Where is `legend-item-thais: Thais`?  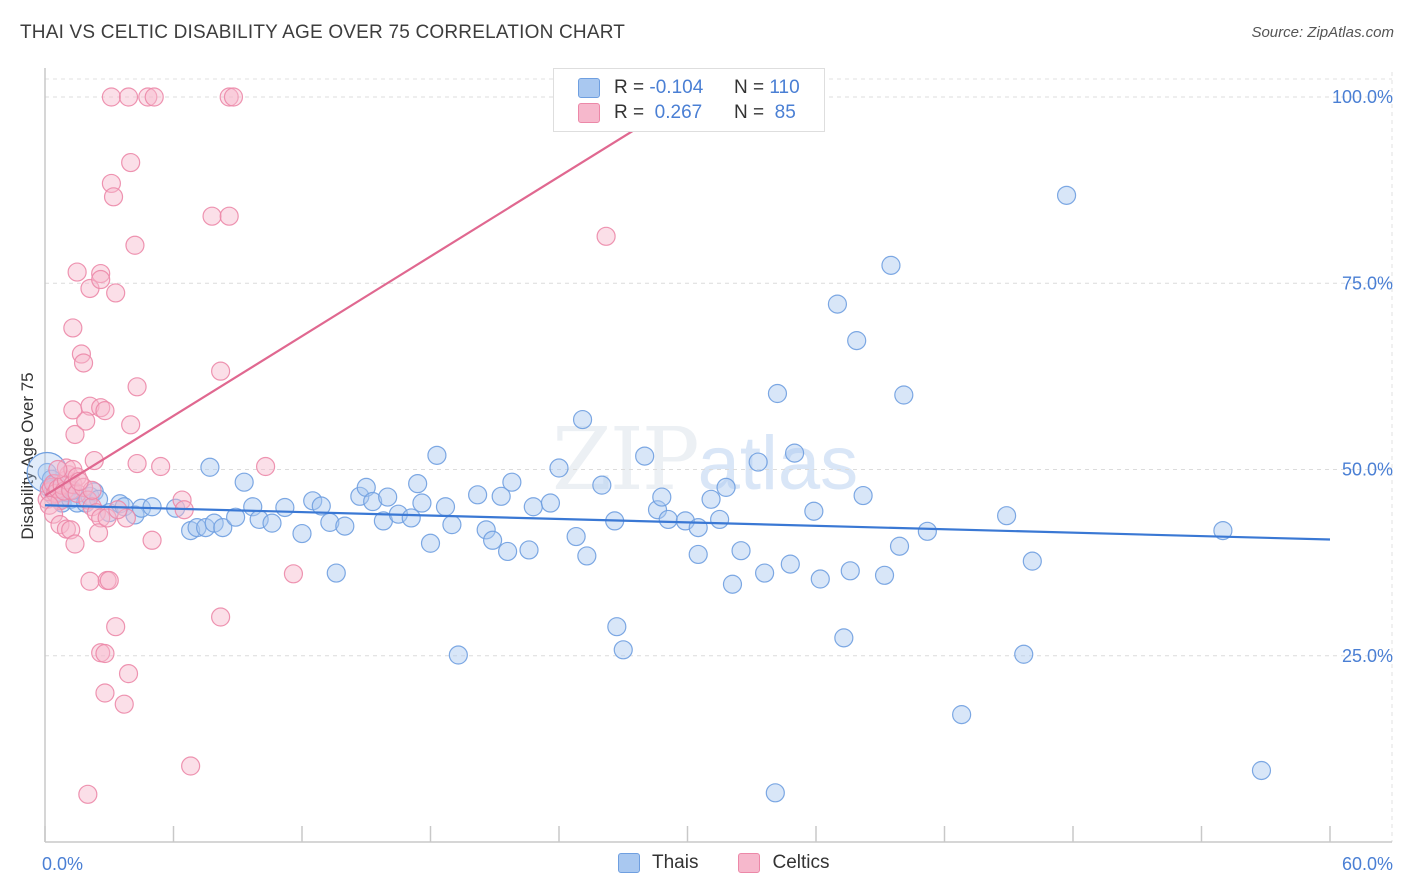
legend-item-thais: Thais is located at coordinates (658, 863).